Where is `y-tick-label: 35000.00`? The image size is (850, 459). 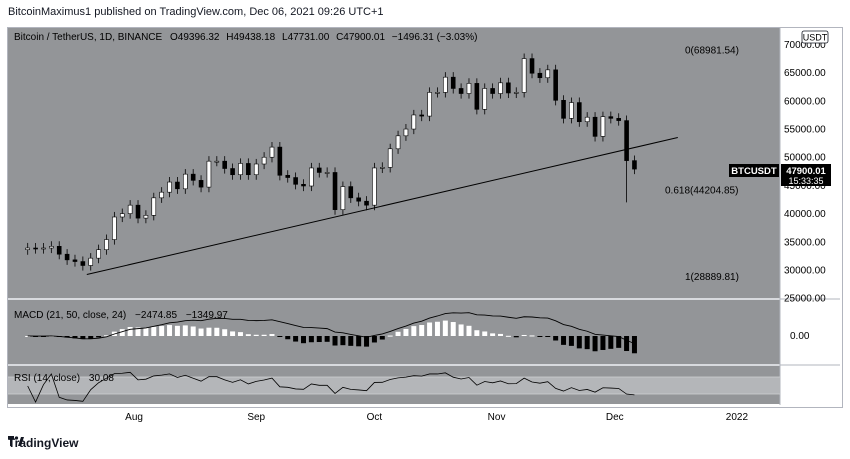
y-tick-label: 35000.00 is located at coordinates (805, 242).